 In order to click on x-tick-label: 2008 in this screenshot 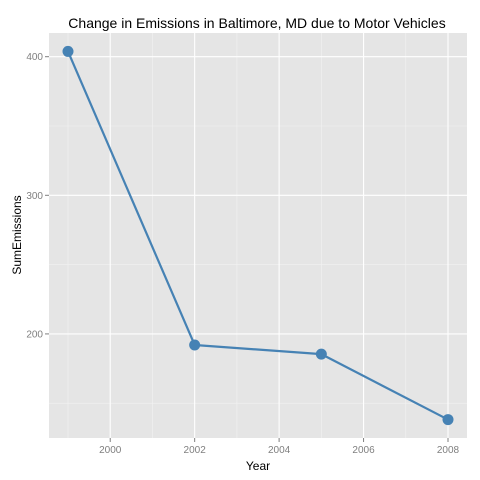, I will do `click(448, 450)`.